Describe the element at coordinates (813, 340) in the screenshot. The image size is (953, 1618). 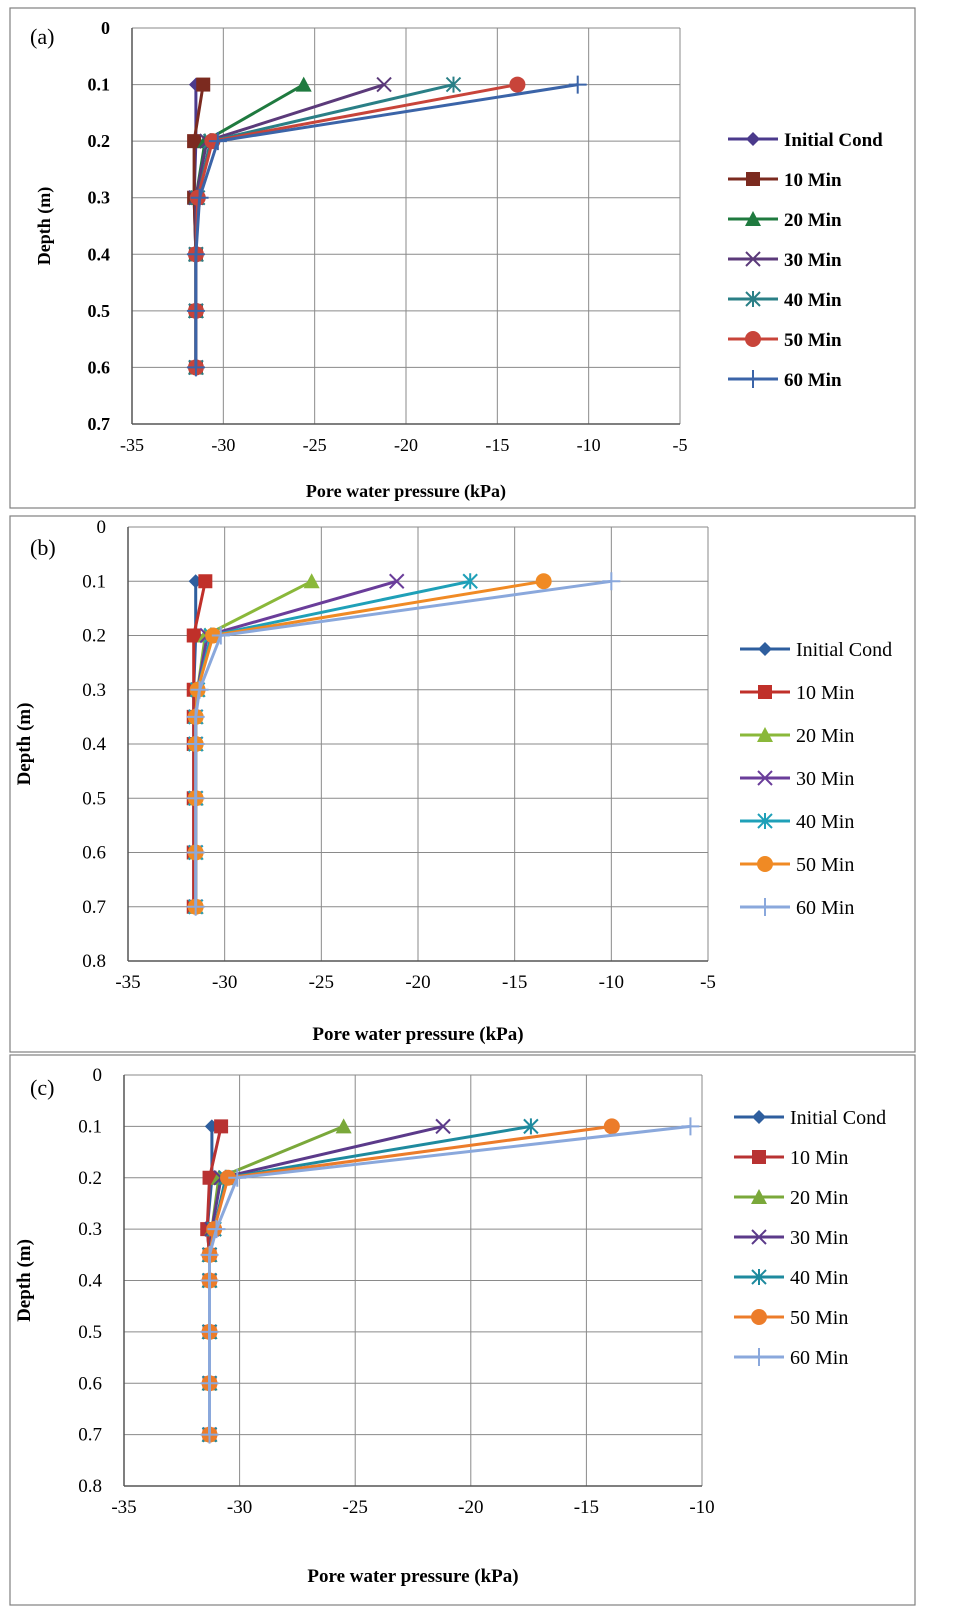
I see `legend-label: 50 Min` at that location.